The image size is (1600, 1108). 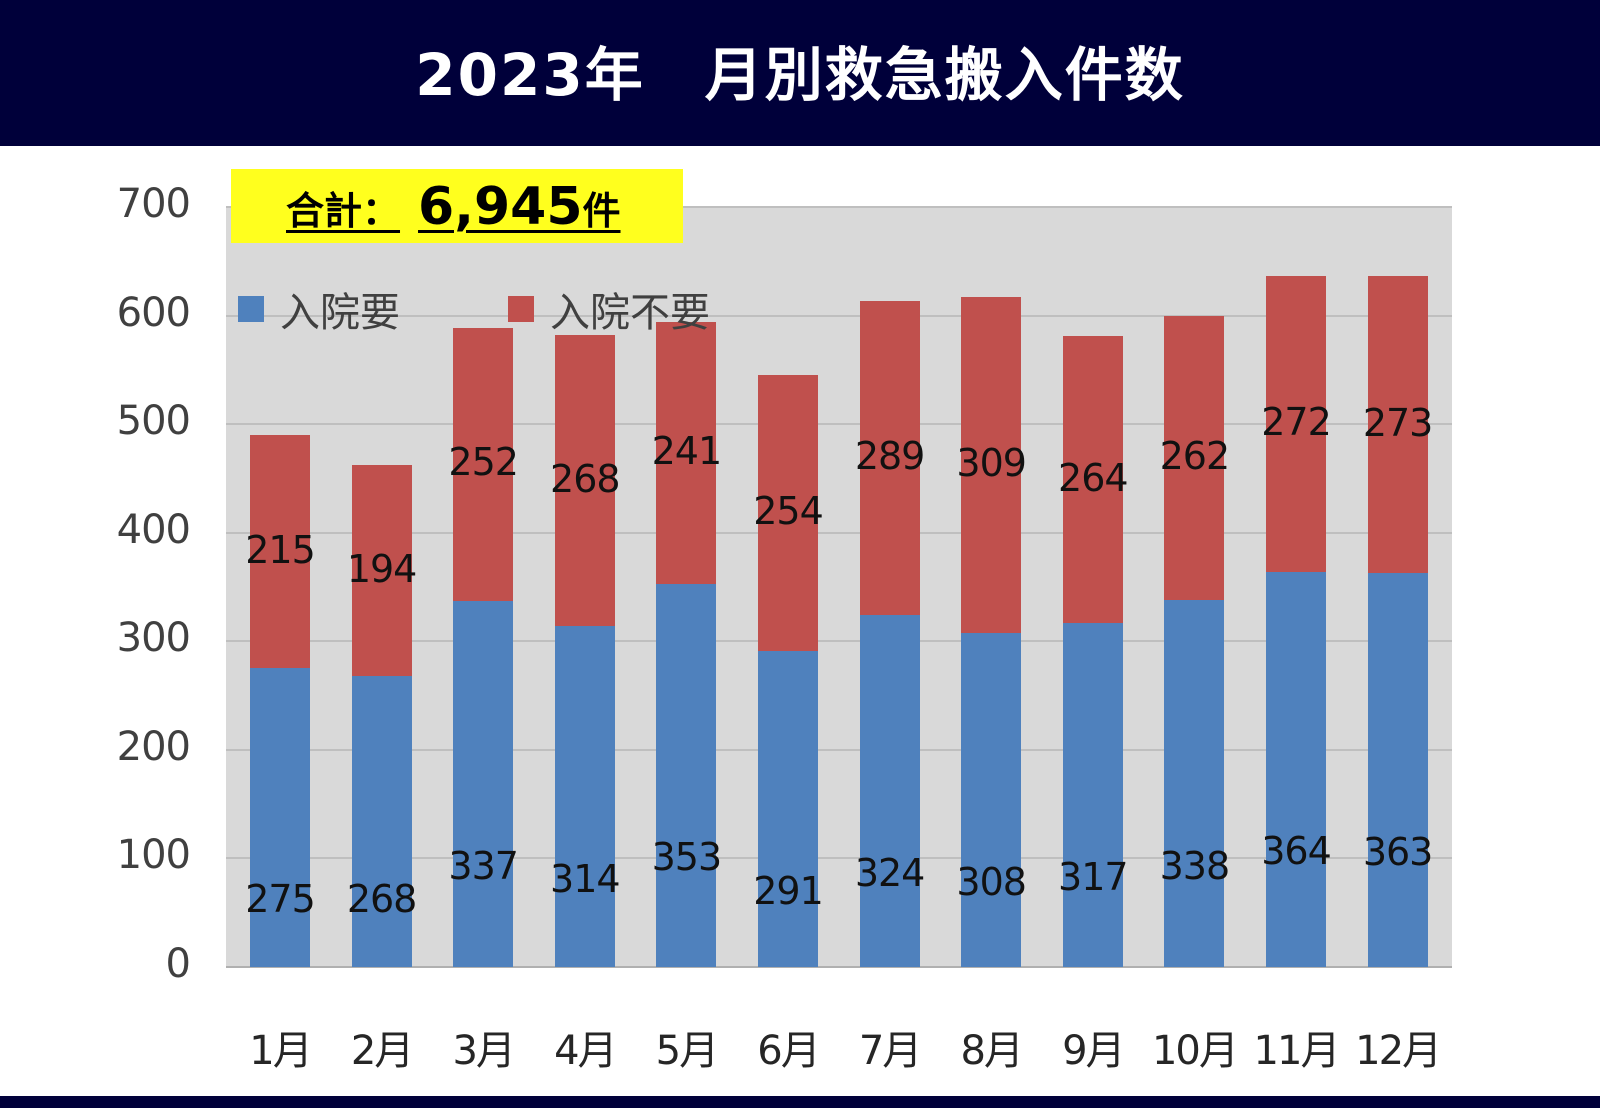 I want to click on legend-label: 入院要, so click(x=340, y=313).